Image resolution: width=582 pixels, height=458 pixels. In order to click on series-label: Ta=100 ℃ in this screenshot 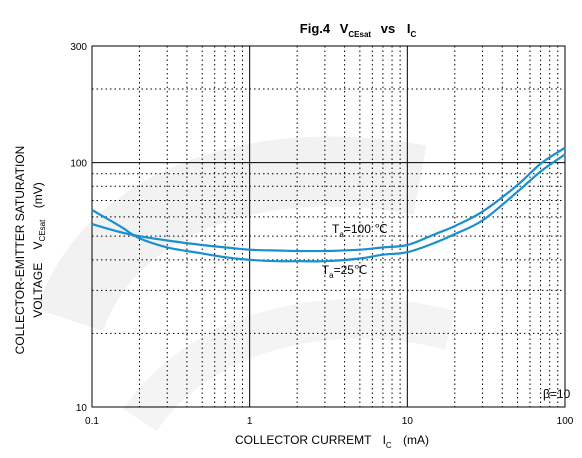, I will do `click(360, 230)`.